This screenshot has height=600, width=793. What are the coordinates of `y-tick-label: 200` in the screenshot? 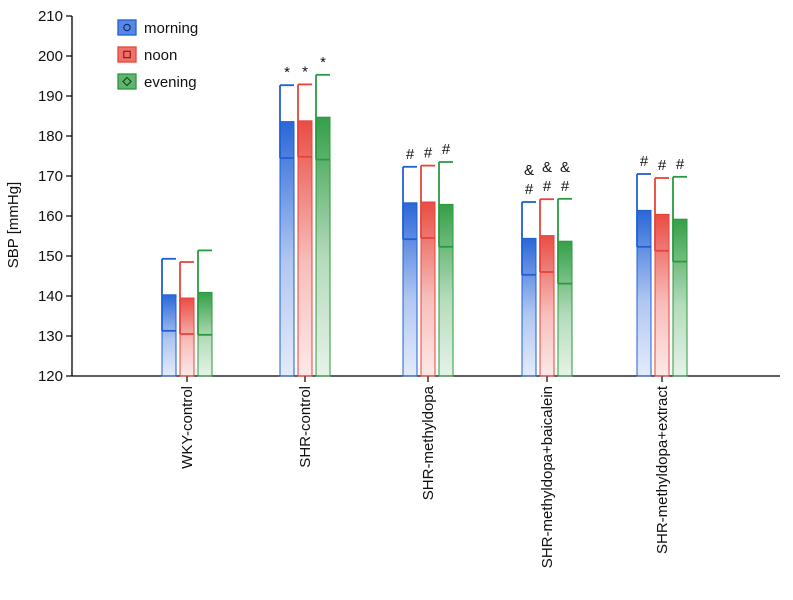 It's located at (50, 56).